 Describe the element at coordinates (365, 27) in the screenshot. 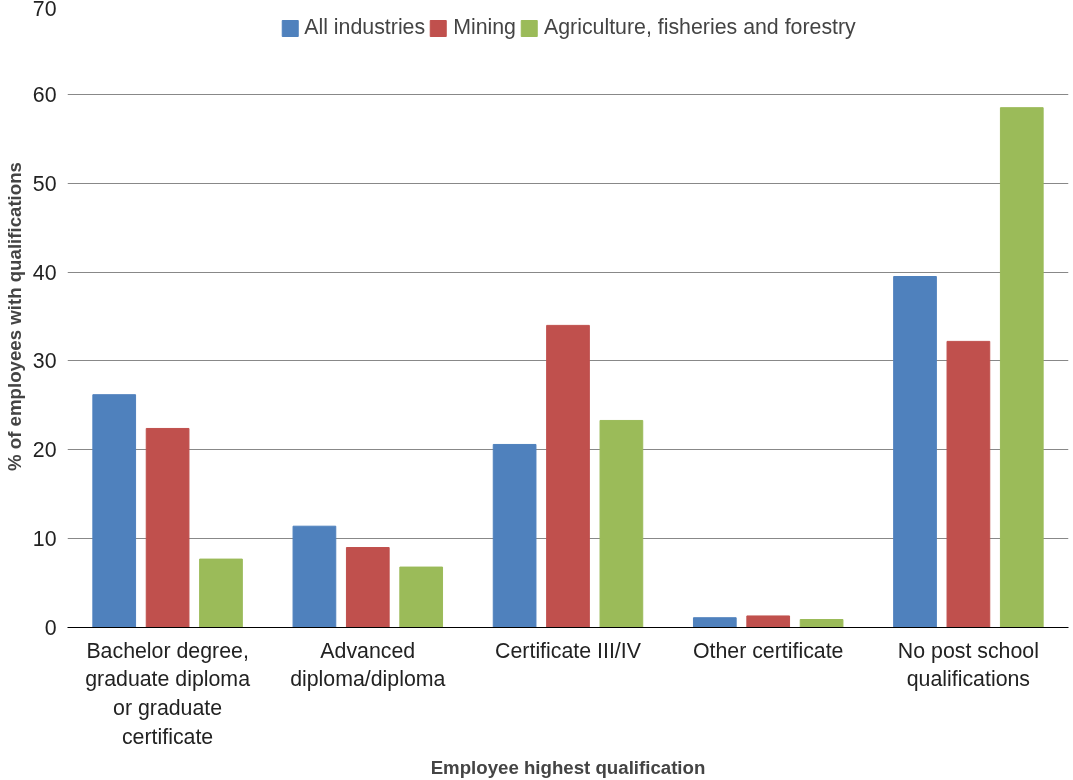

I see `legend-label: All industries` at that location.